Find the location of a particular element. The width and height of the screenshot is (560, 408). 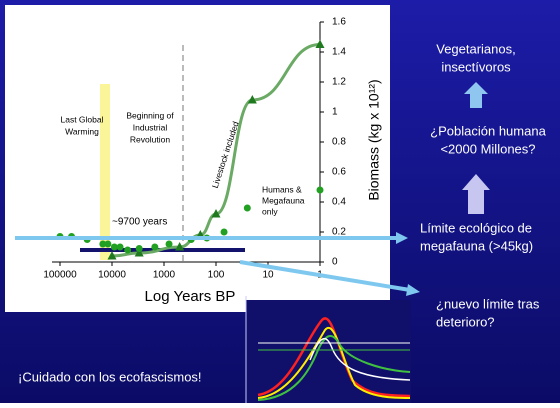

y-tick-label: 1 is located at coordinates (335, 112).